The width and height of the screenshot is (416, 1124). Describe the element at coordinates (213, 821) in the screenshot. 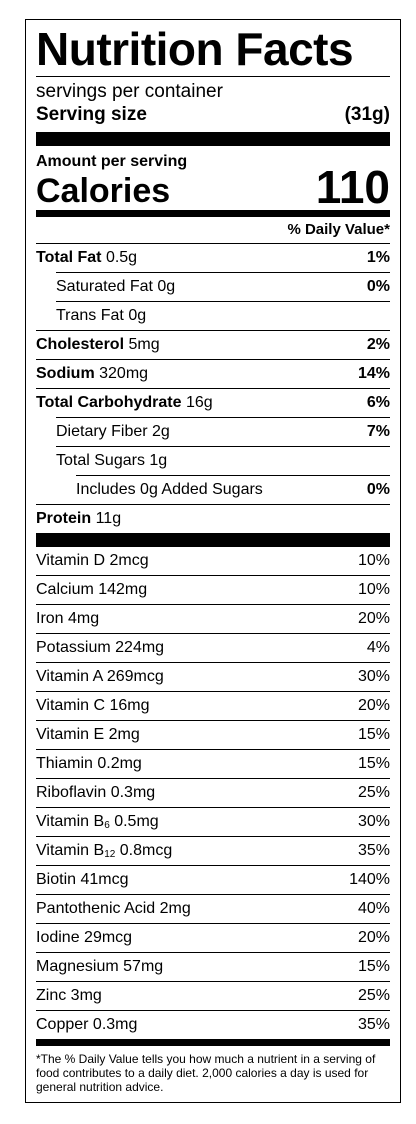

I see `vitamin-row: Vitamin B6 0.5mg 30%` at that location.